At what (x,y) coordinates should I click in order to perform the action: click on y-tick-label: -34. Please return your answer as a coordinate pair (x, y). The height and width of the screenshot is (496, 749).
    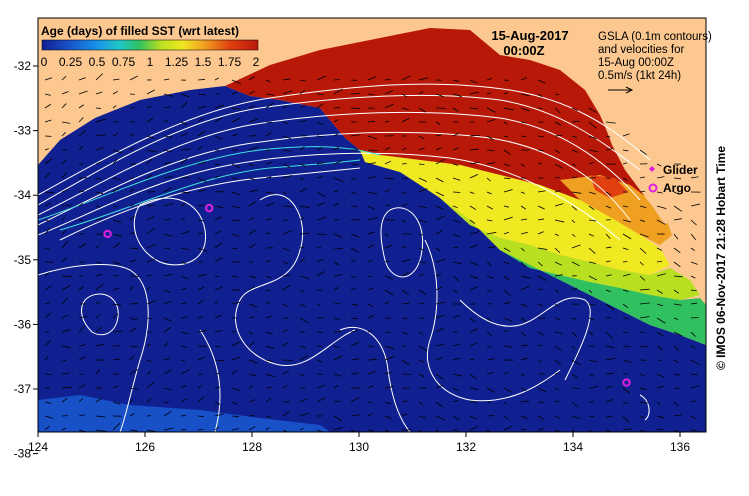
    Looking at the image, I should click on (23, 195).